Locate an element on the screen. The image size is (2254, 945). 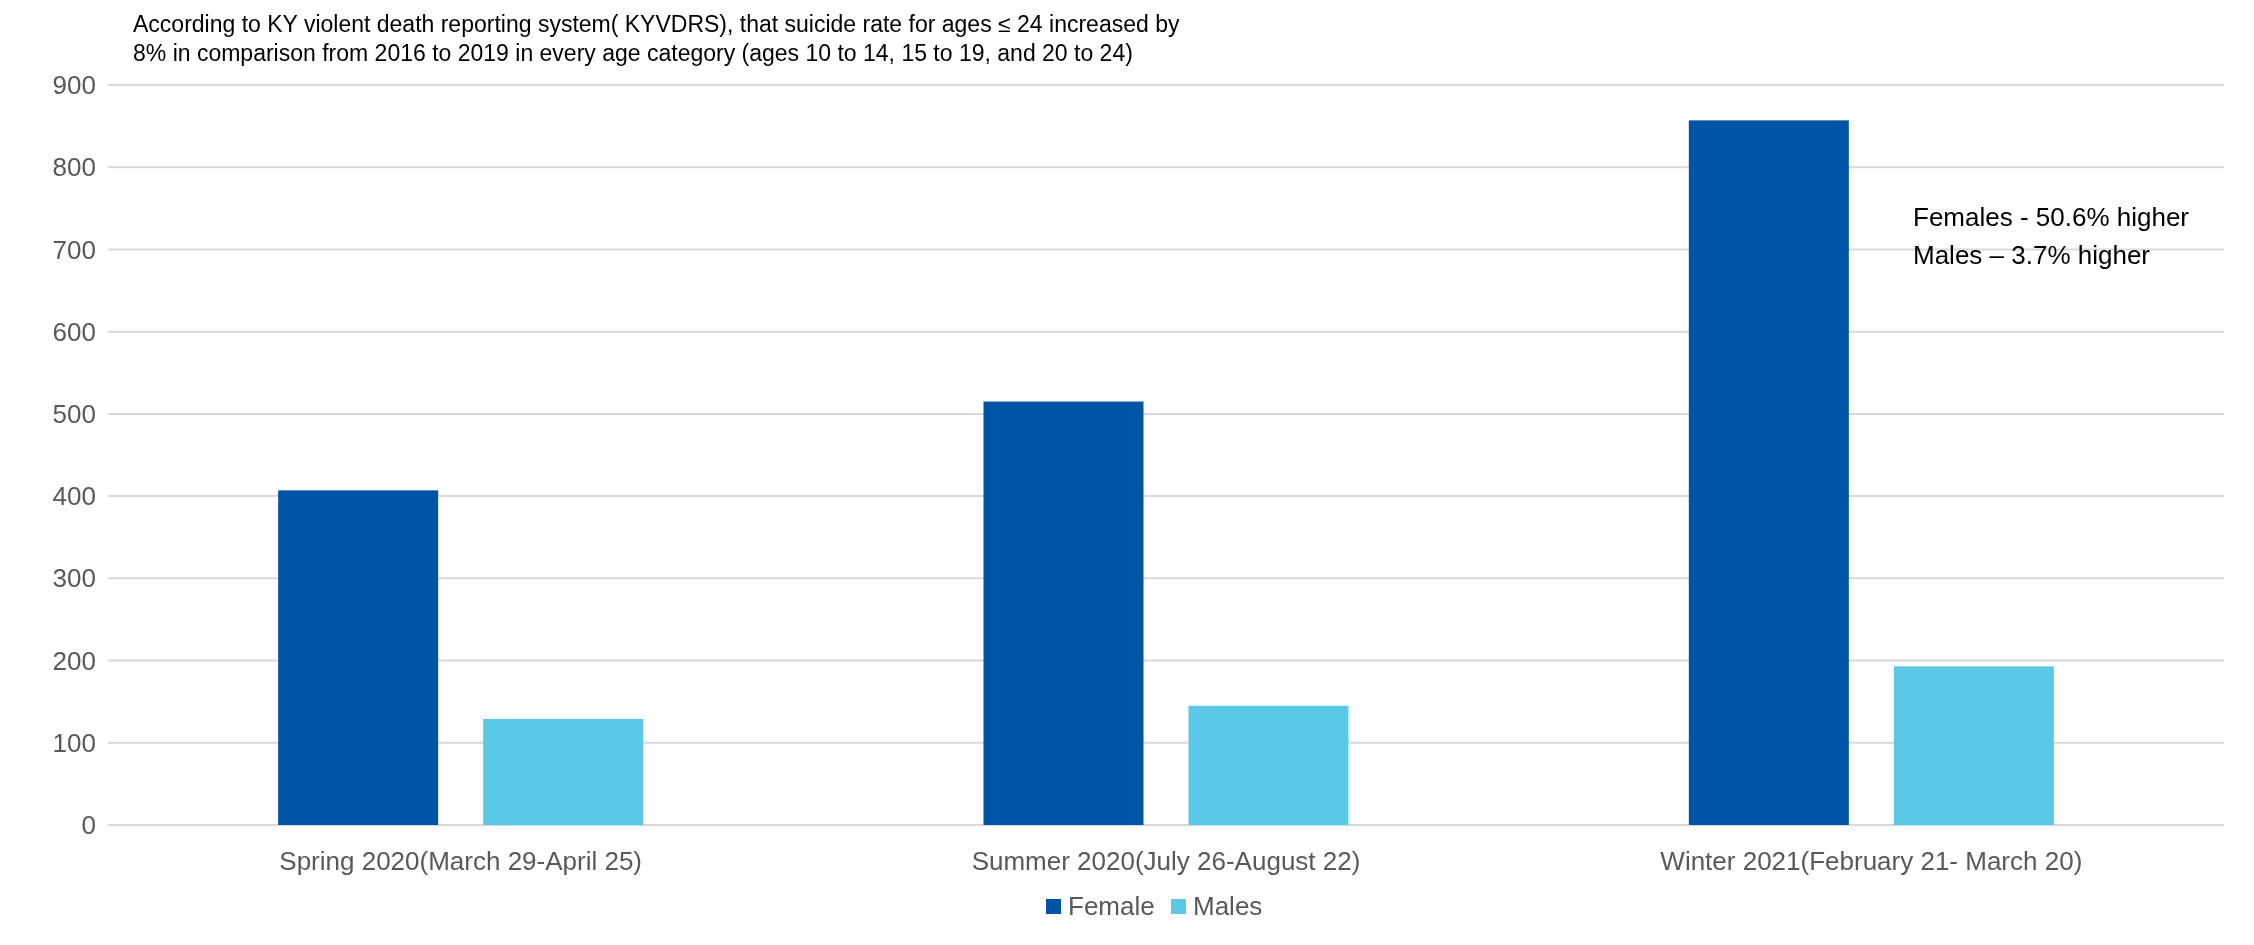
x-tick-label: Winter 2021(February 21- March 20) is located at coordinates (1871, 861).